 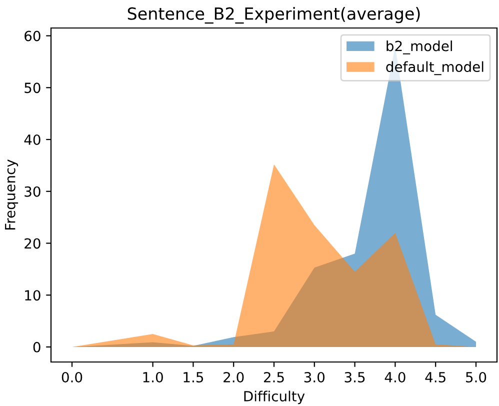 I want to click on x-tick-label: 4.5, so click(x=435, y=377).